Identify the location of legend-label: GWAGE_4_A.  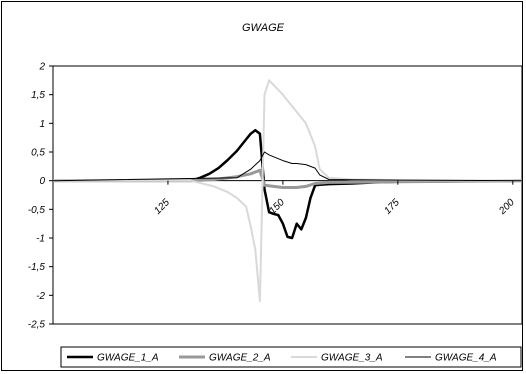
(466, 358).